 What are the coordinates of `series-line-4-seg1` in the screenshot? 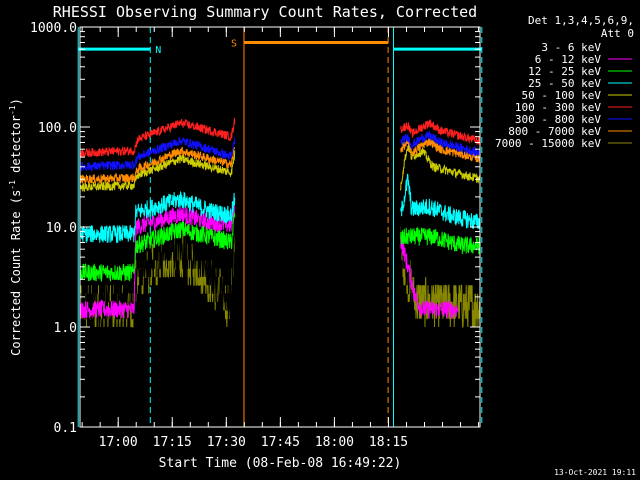 It's located at (157, 171).